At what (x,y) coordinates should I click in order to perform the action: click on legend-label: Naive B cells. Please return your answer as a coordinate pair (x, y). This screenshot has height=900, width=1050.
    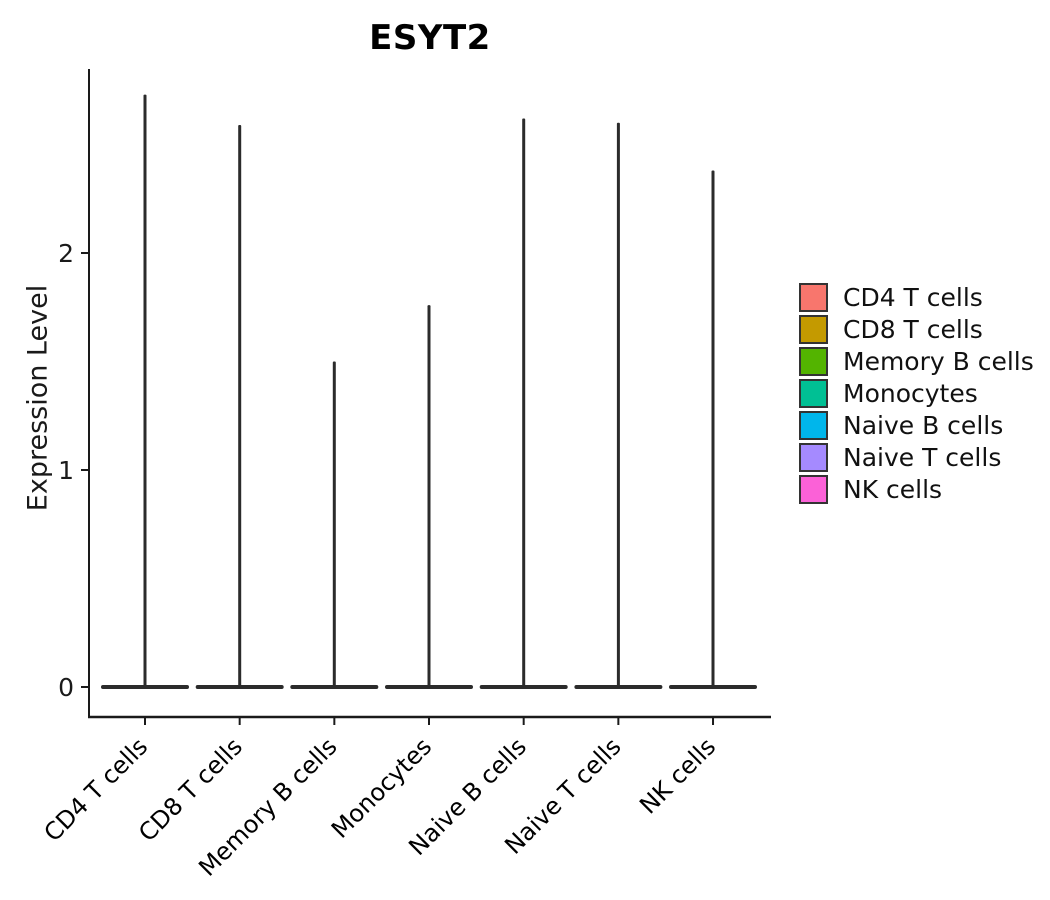
    Looking at the image, I should click on (923, 425).